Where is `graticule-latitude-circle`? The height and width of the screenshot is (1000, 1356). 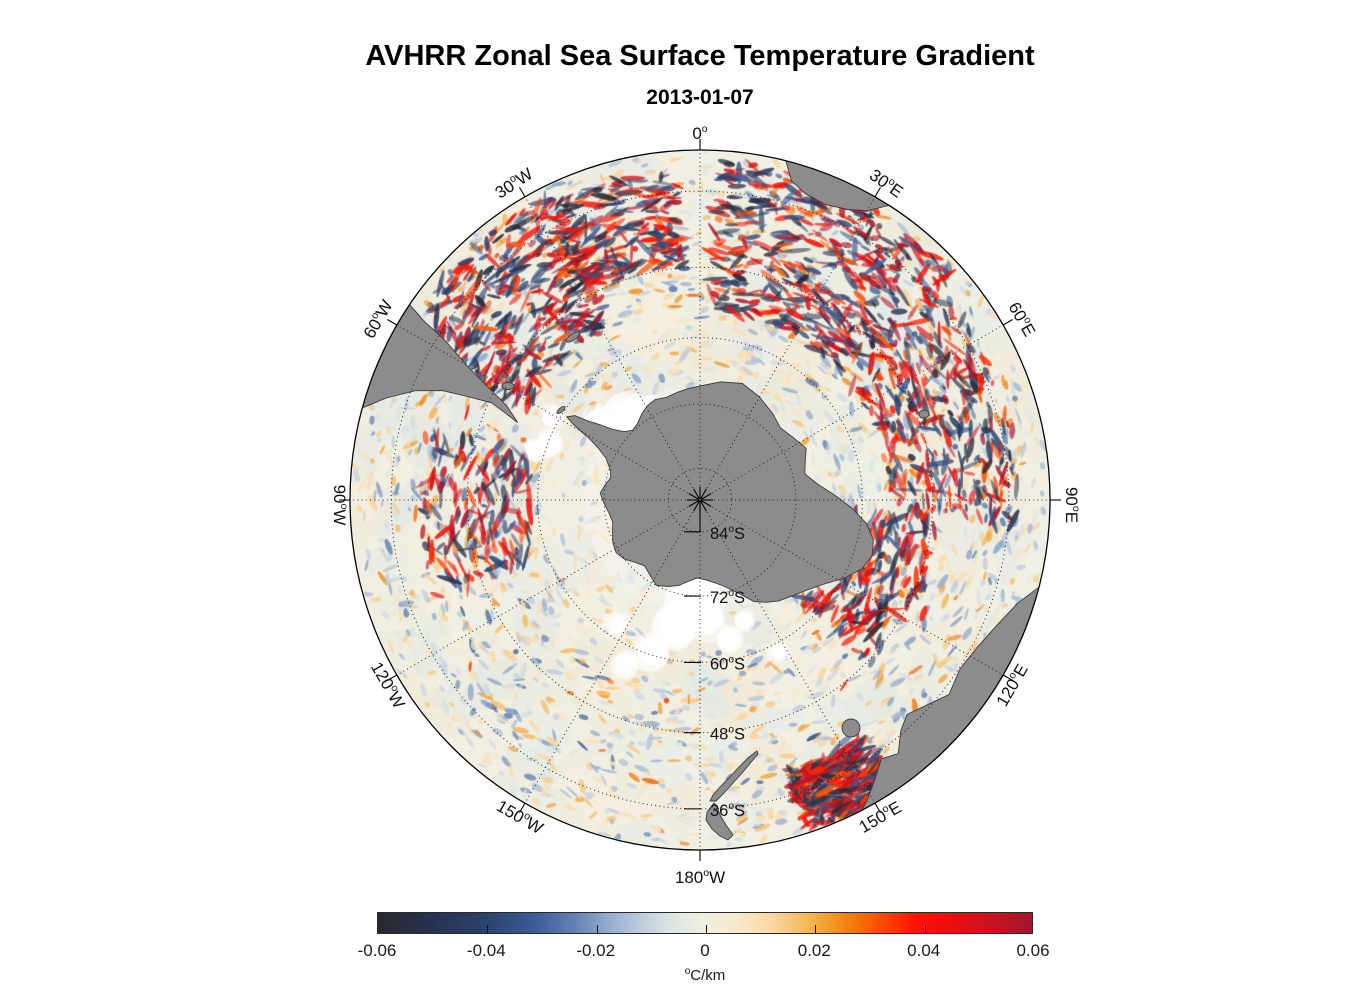
graticule-latitude-circle is located at coordinates (700, 500).